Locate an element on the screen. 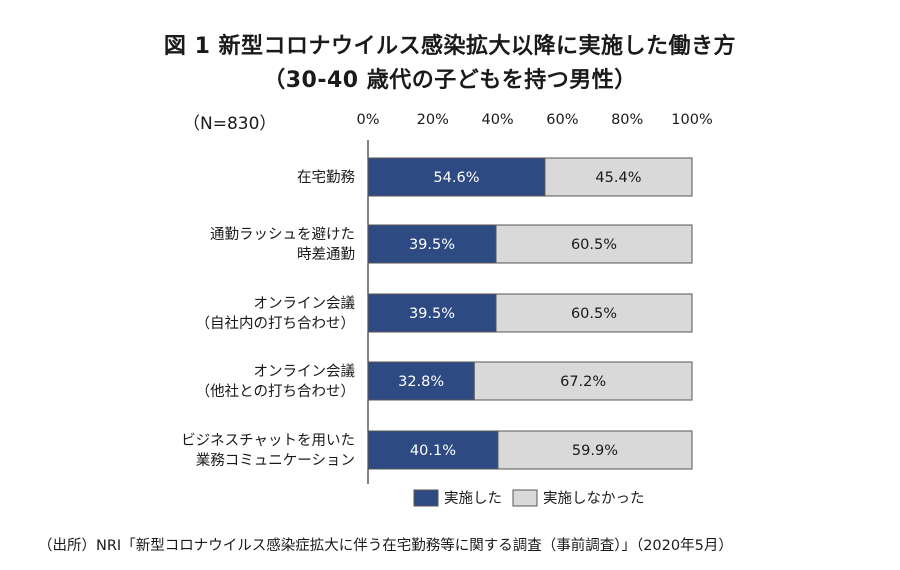  data-label: 45.4% is located at coordinates (618, 178).